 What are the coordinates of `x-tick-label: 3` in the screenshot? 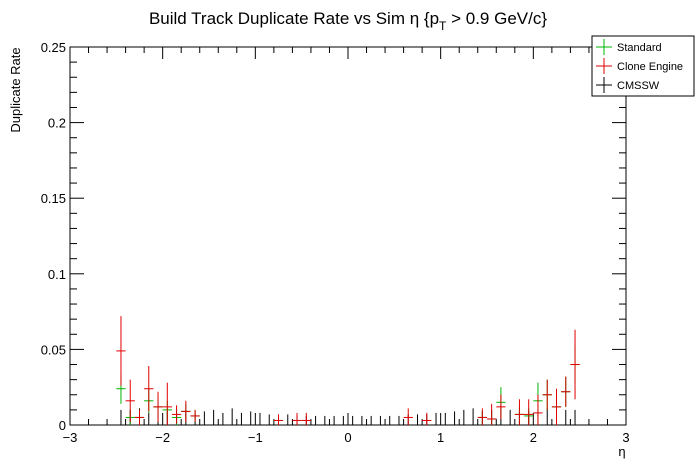 It's located at (625, 437).